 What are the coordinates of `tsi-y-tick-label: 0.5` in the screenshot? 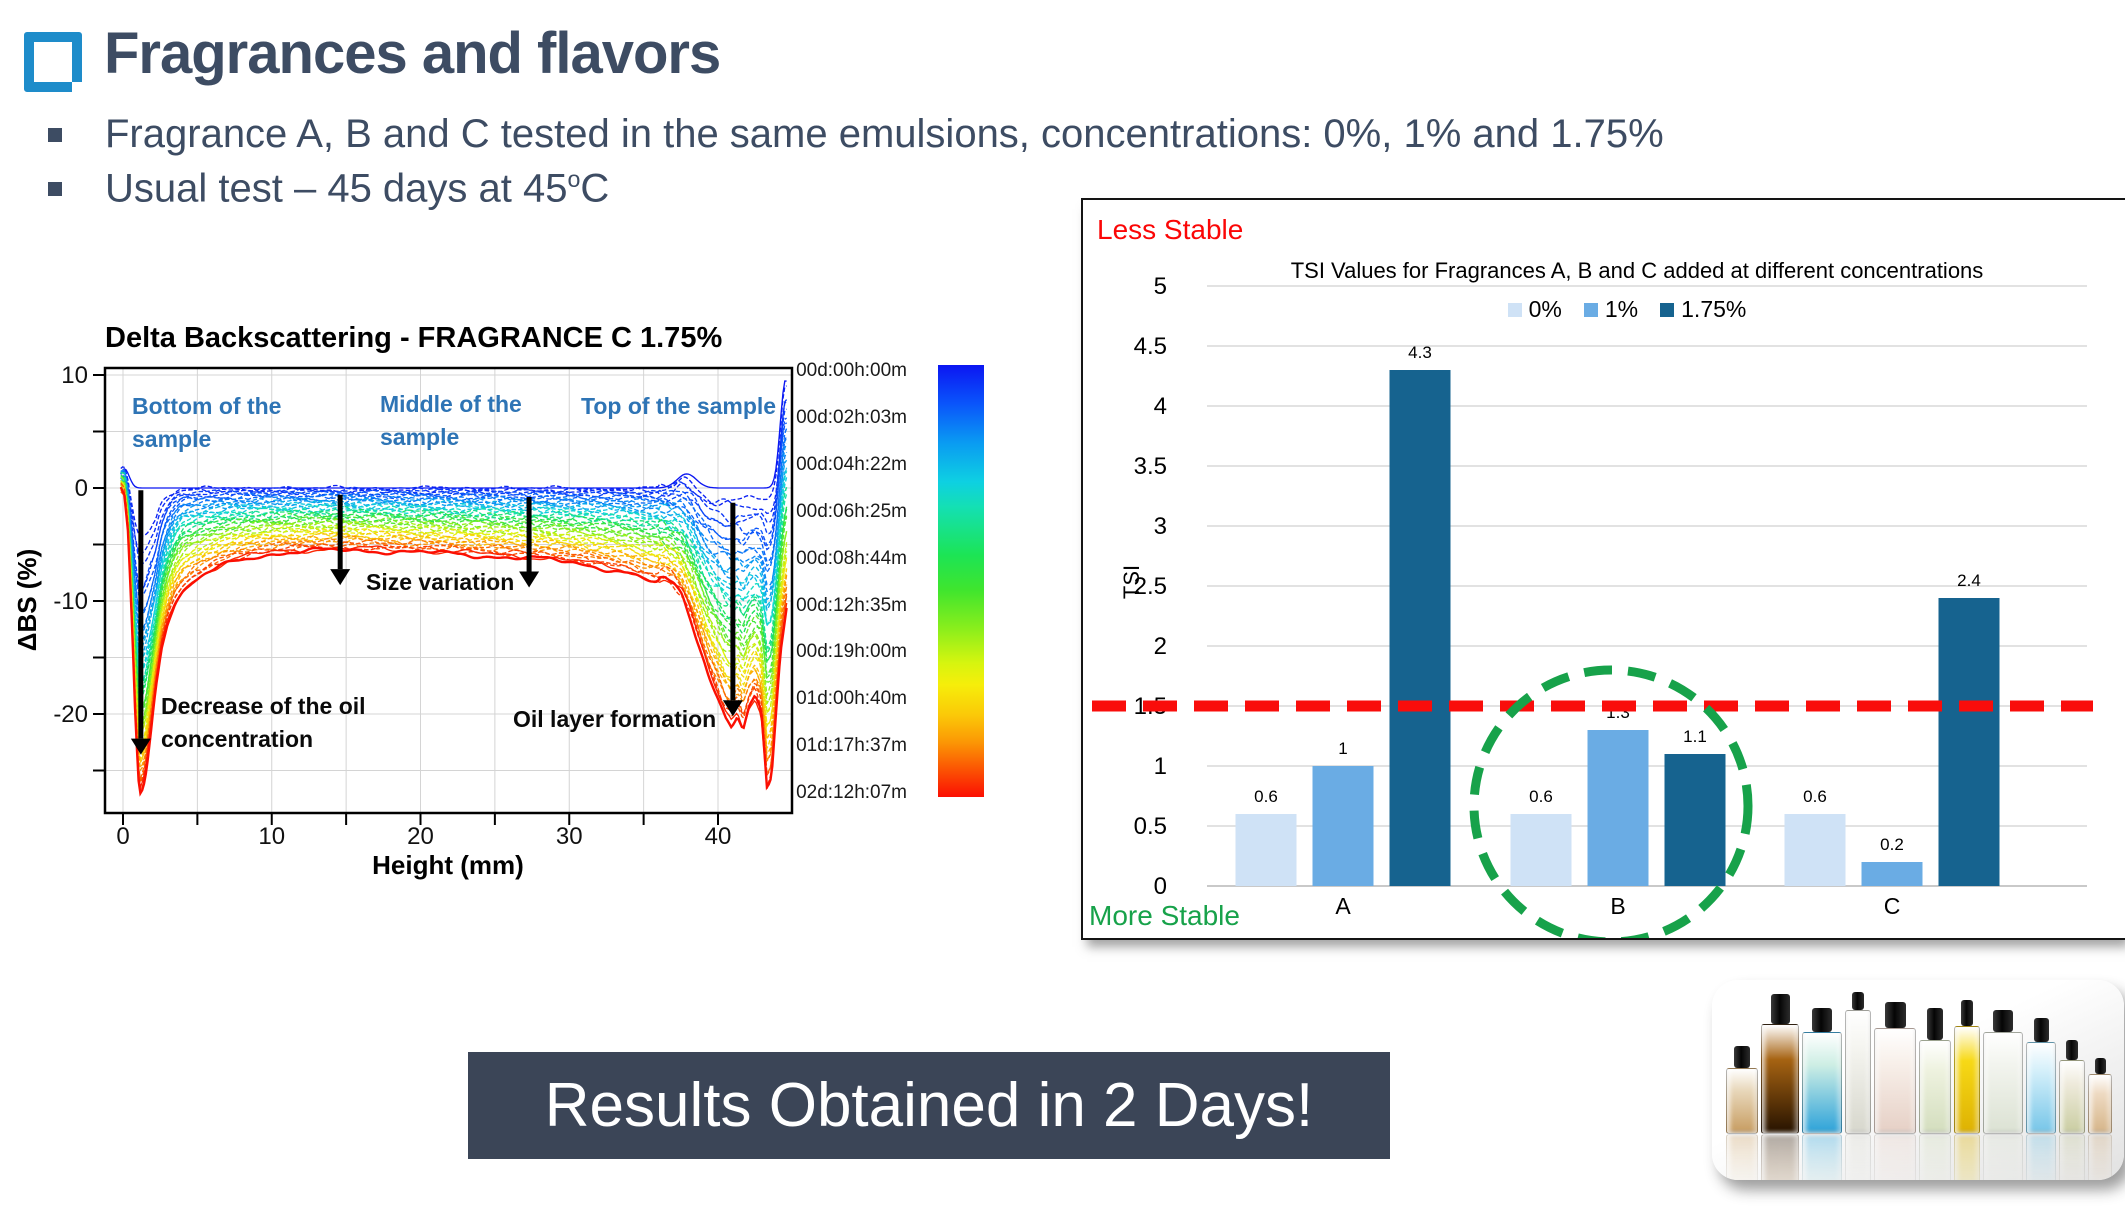 It's located at (1150, 826).